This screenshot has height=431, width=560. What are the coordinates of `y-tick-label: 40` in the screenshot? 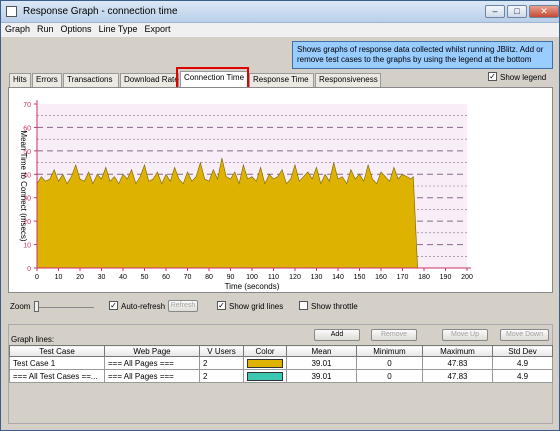 It's located at (27, 175).